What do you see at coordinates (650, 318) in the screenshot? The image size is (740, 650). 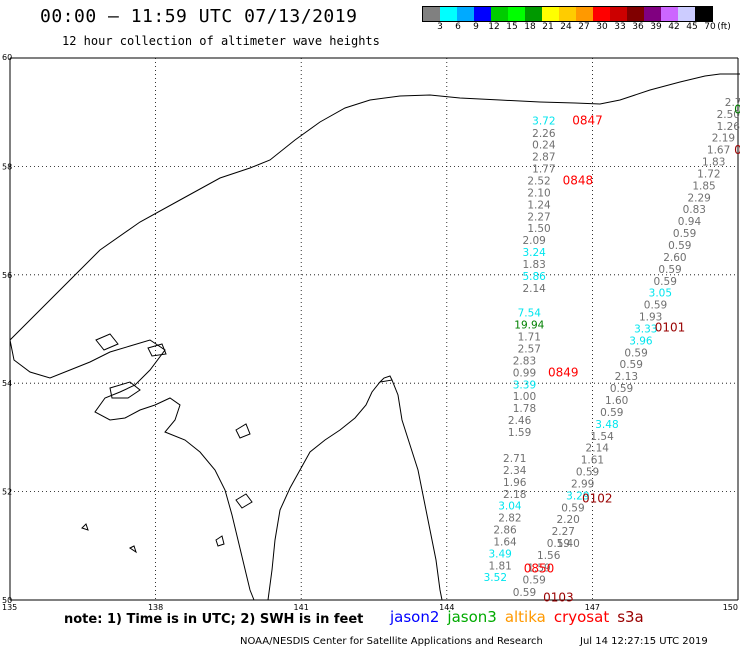 I see `wave-height-value: 1.93` at bounding box center [650, 318].